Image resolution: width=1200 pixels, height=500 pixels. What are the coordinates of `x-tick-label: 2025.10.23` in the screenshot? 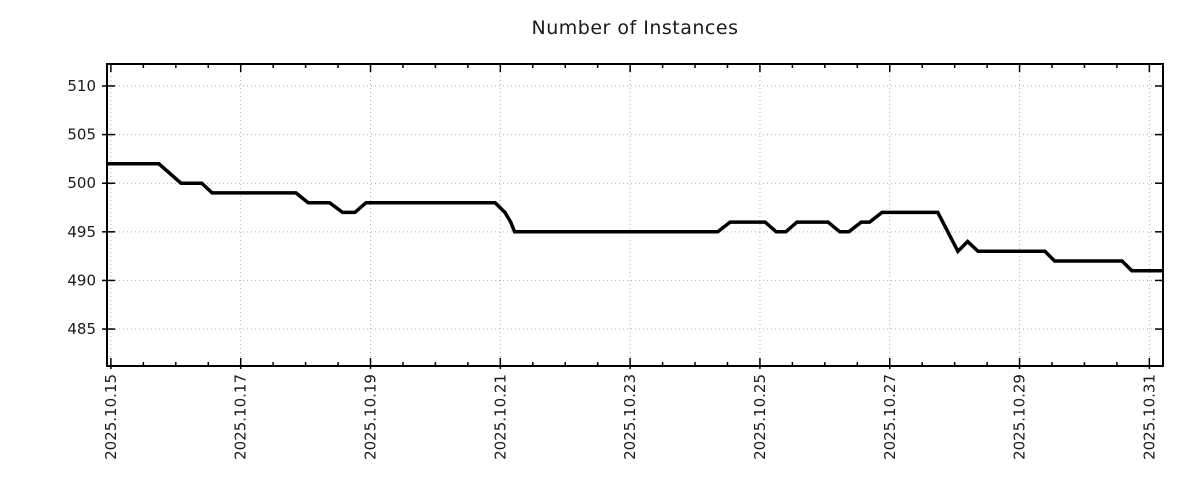 It's located at (630, 417).